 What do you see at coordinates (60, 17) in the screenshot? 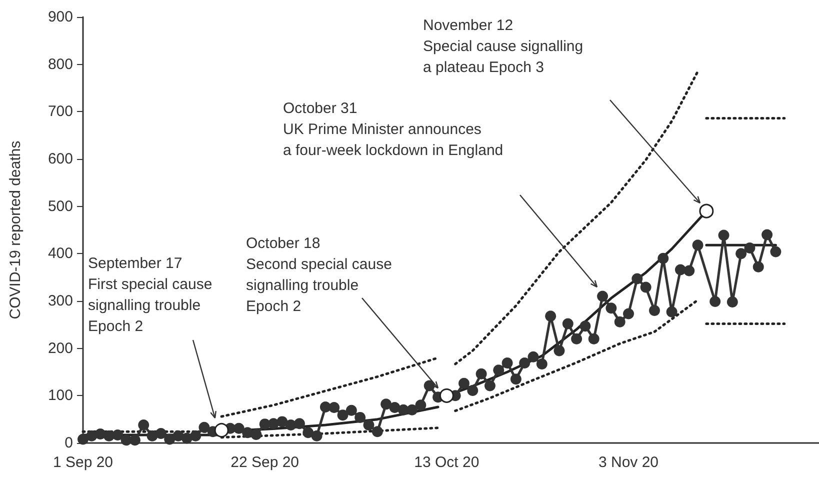
I see `y-tick-label: 900` at bounding box center [60, 17].